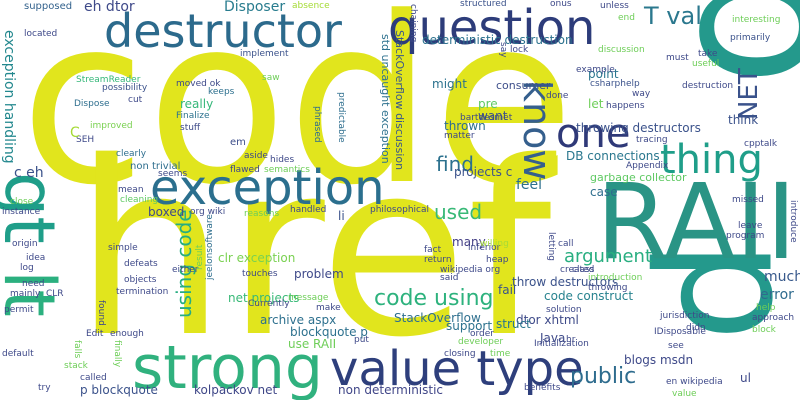 The width and height of the screenshot is (800, 400). What do you see at coordinates (385, 99) in the screenshot?
I see `cloud-word: std uncaught exception` at bounding box center [385, 99].